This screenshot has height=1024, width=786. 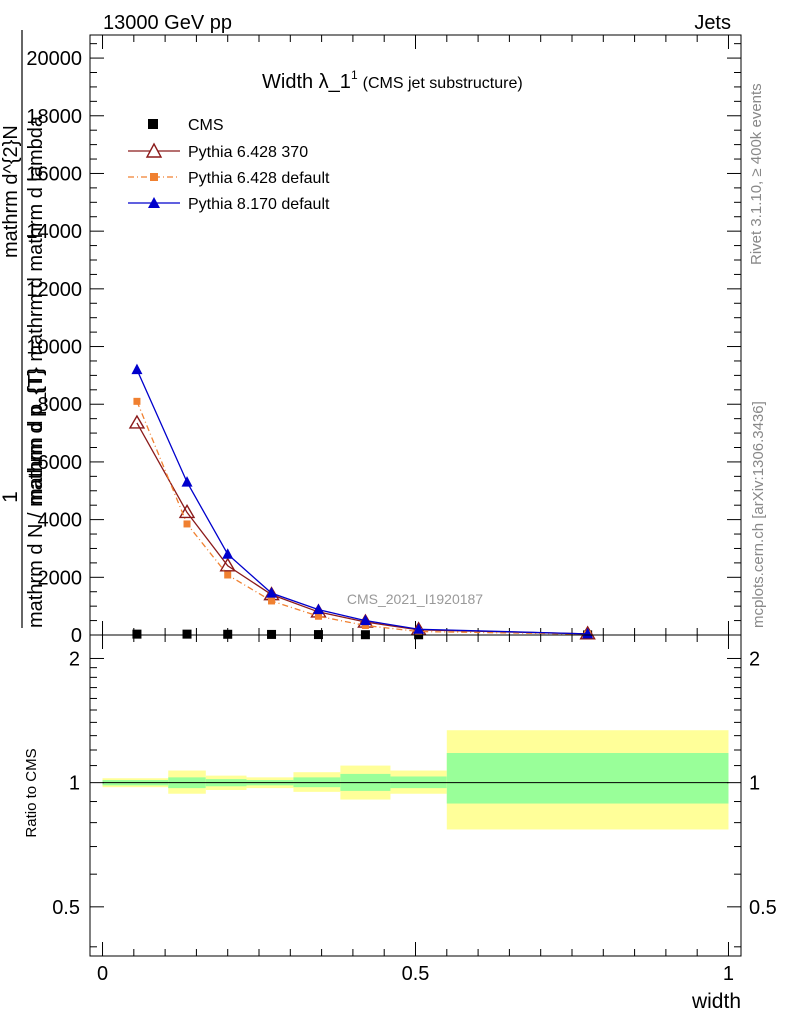 I want to click on ylabel-frac-num: 1, so click(x=11, y=497).